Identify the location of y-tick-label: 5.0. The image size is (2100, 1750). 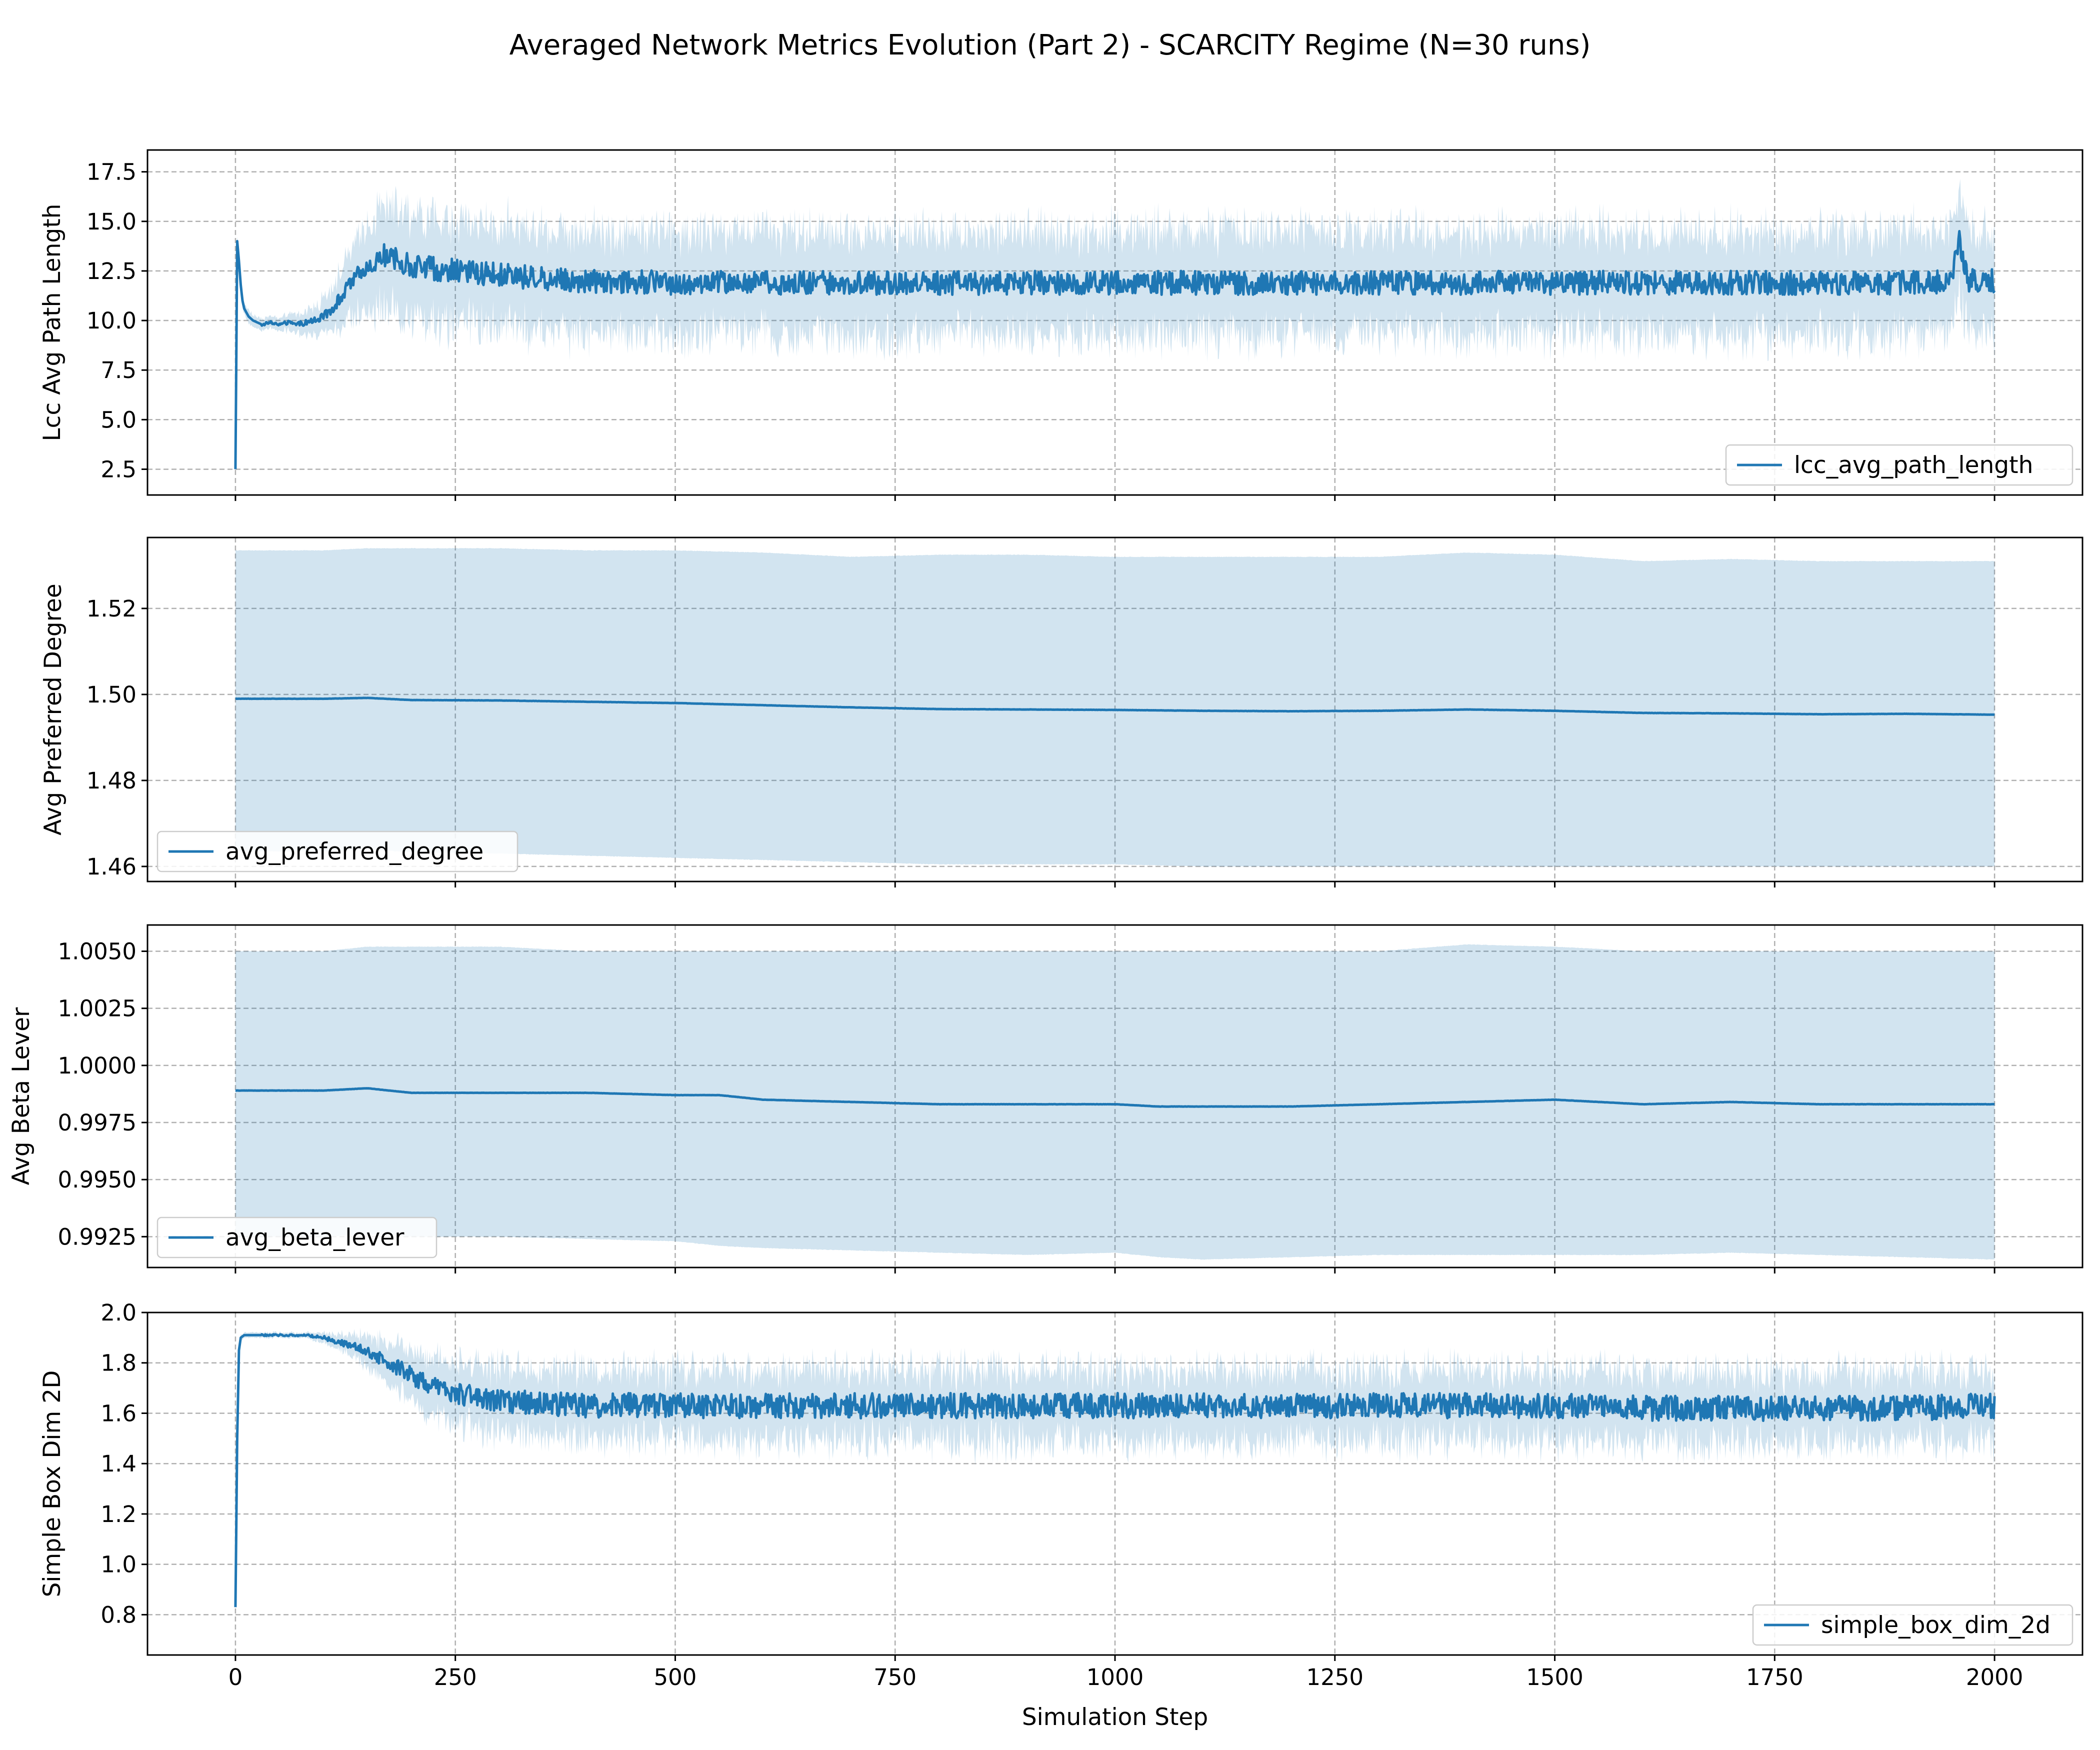
(118, 419).